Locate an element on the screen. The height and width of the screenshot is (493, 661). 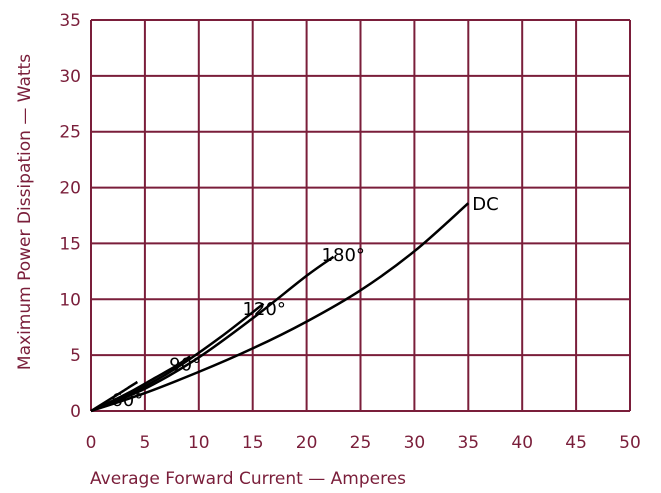
y-tick-label: 15 is located at coordinates (70, 244).